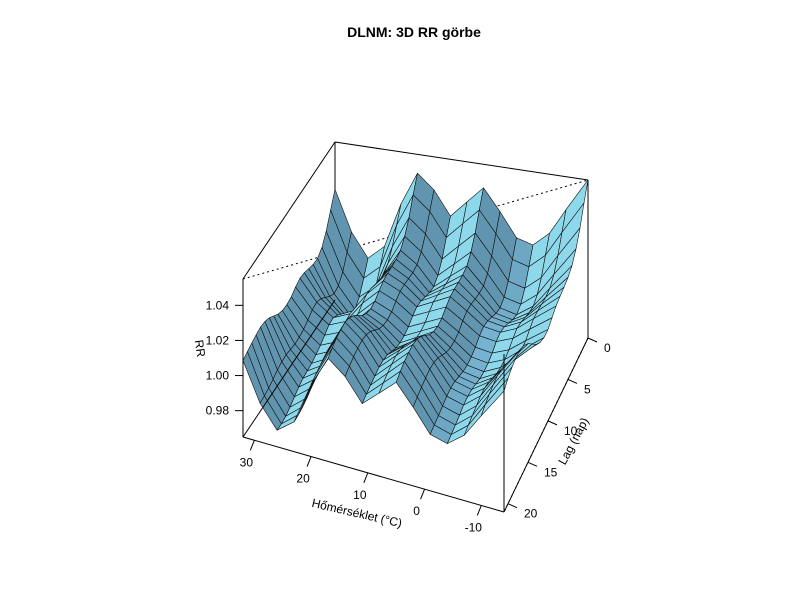  What do you see at coordinates (218, 305) in the screenshot?
I see `rr-tick-label: 1.04` at bounding box center [218, 305].